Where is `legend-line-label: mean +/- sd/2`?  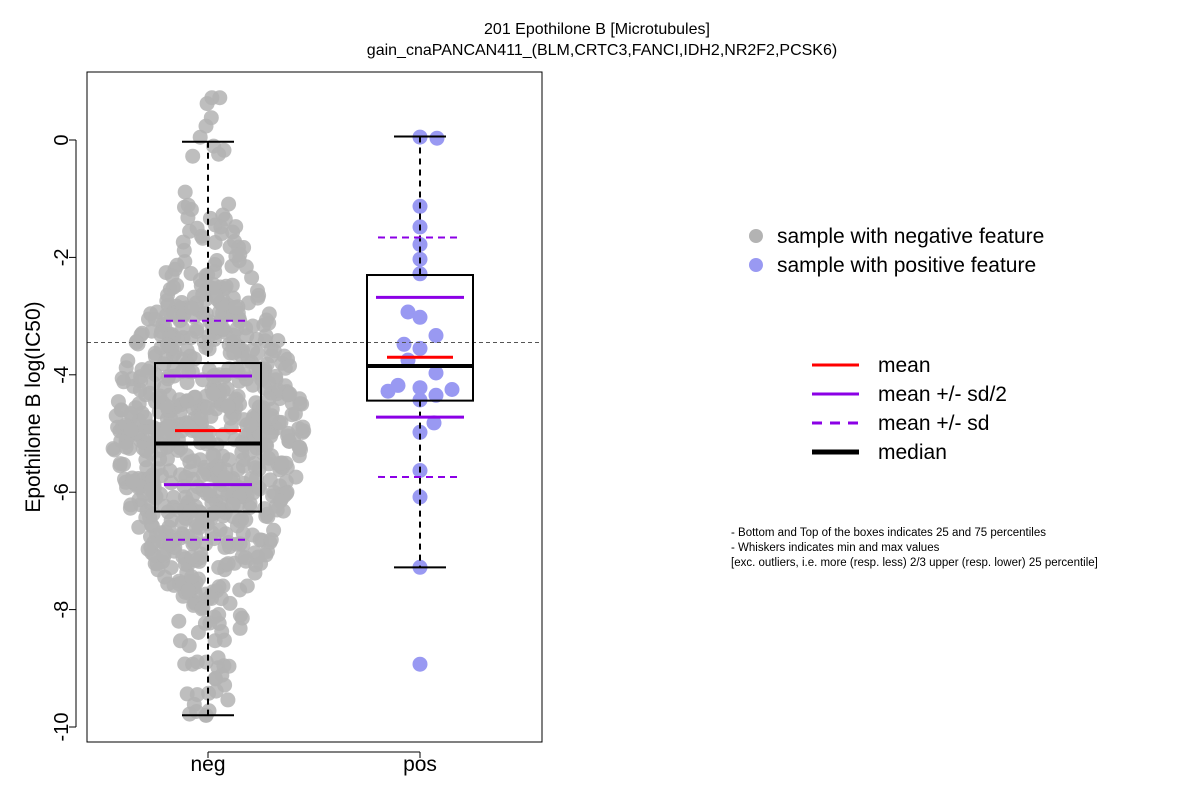 legend-line-label: mean +/- sd/2 is located at coordinates (942, 394).